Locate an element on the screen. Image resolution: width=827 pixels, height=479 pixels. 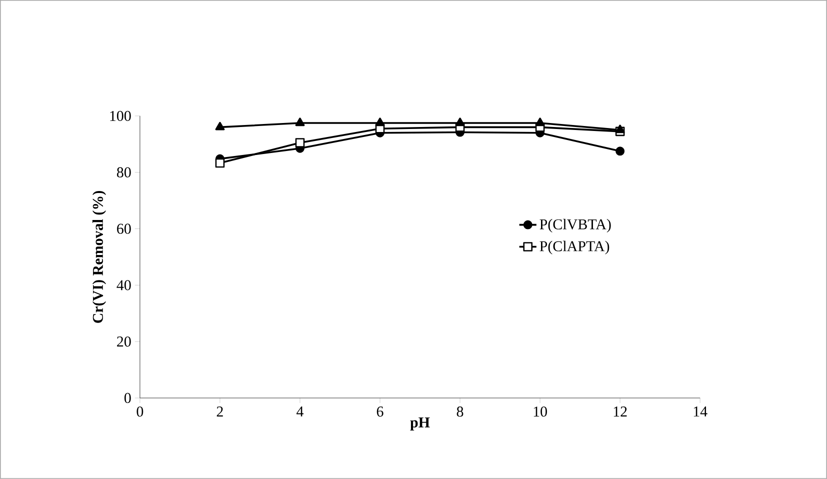
y-axis-title: Cr(VI) Removal (%) is located at coordinates (99, 257).